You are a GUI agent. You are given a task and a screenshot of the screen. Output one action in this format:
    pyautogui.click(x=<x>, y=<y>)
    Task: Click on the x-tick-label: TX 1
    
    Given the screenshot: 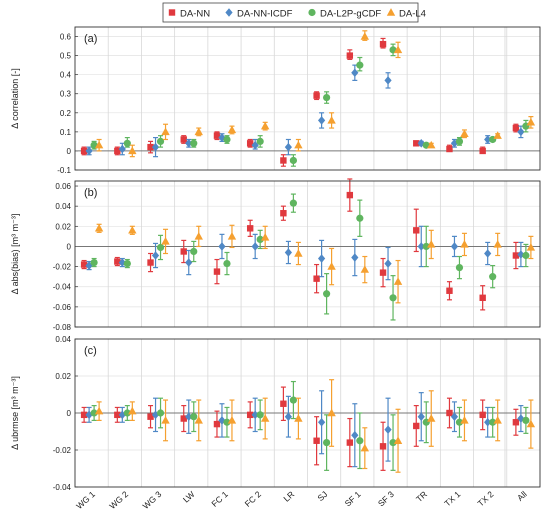 What is the action you would take?
    pyautogui.click(x=452, y=499)
    